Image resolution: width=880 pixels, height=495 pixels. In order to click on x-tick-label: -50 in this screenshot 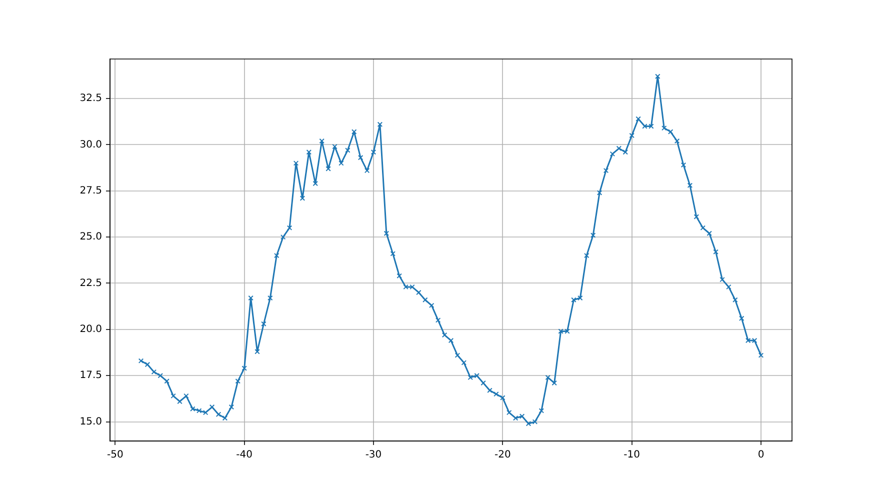, I will do `click(115, 455)`.